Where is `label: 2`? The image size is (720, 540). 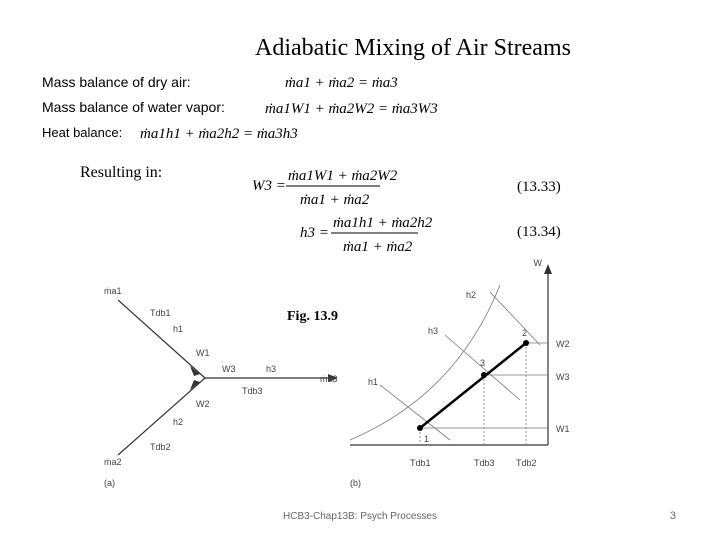
label: 2 is located at coordinates (524, 333).